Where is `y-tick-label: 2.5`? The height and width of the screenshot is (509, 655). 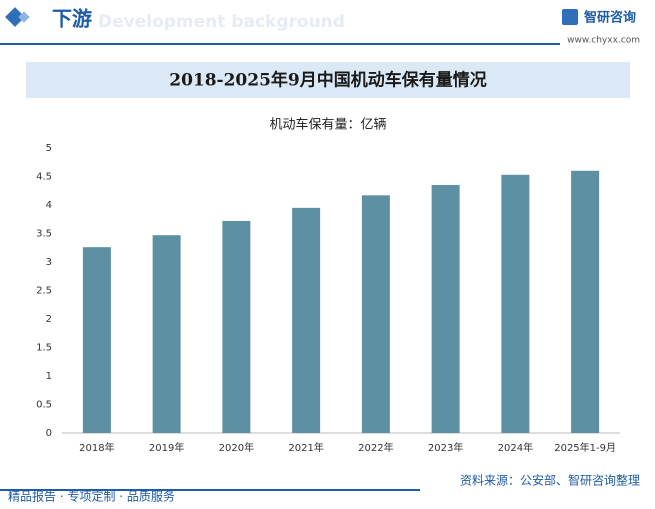 y-tick-label: 2.5 is located at coordinates (44, 291).